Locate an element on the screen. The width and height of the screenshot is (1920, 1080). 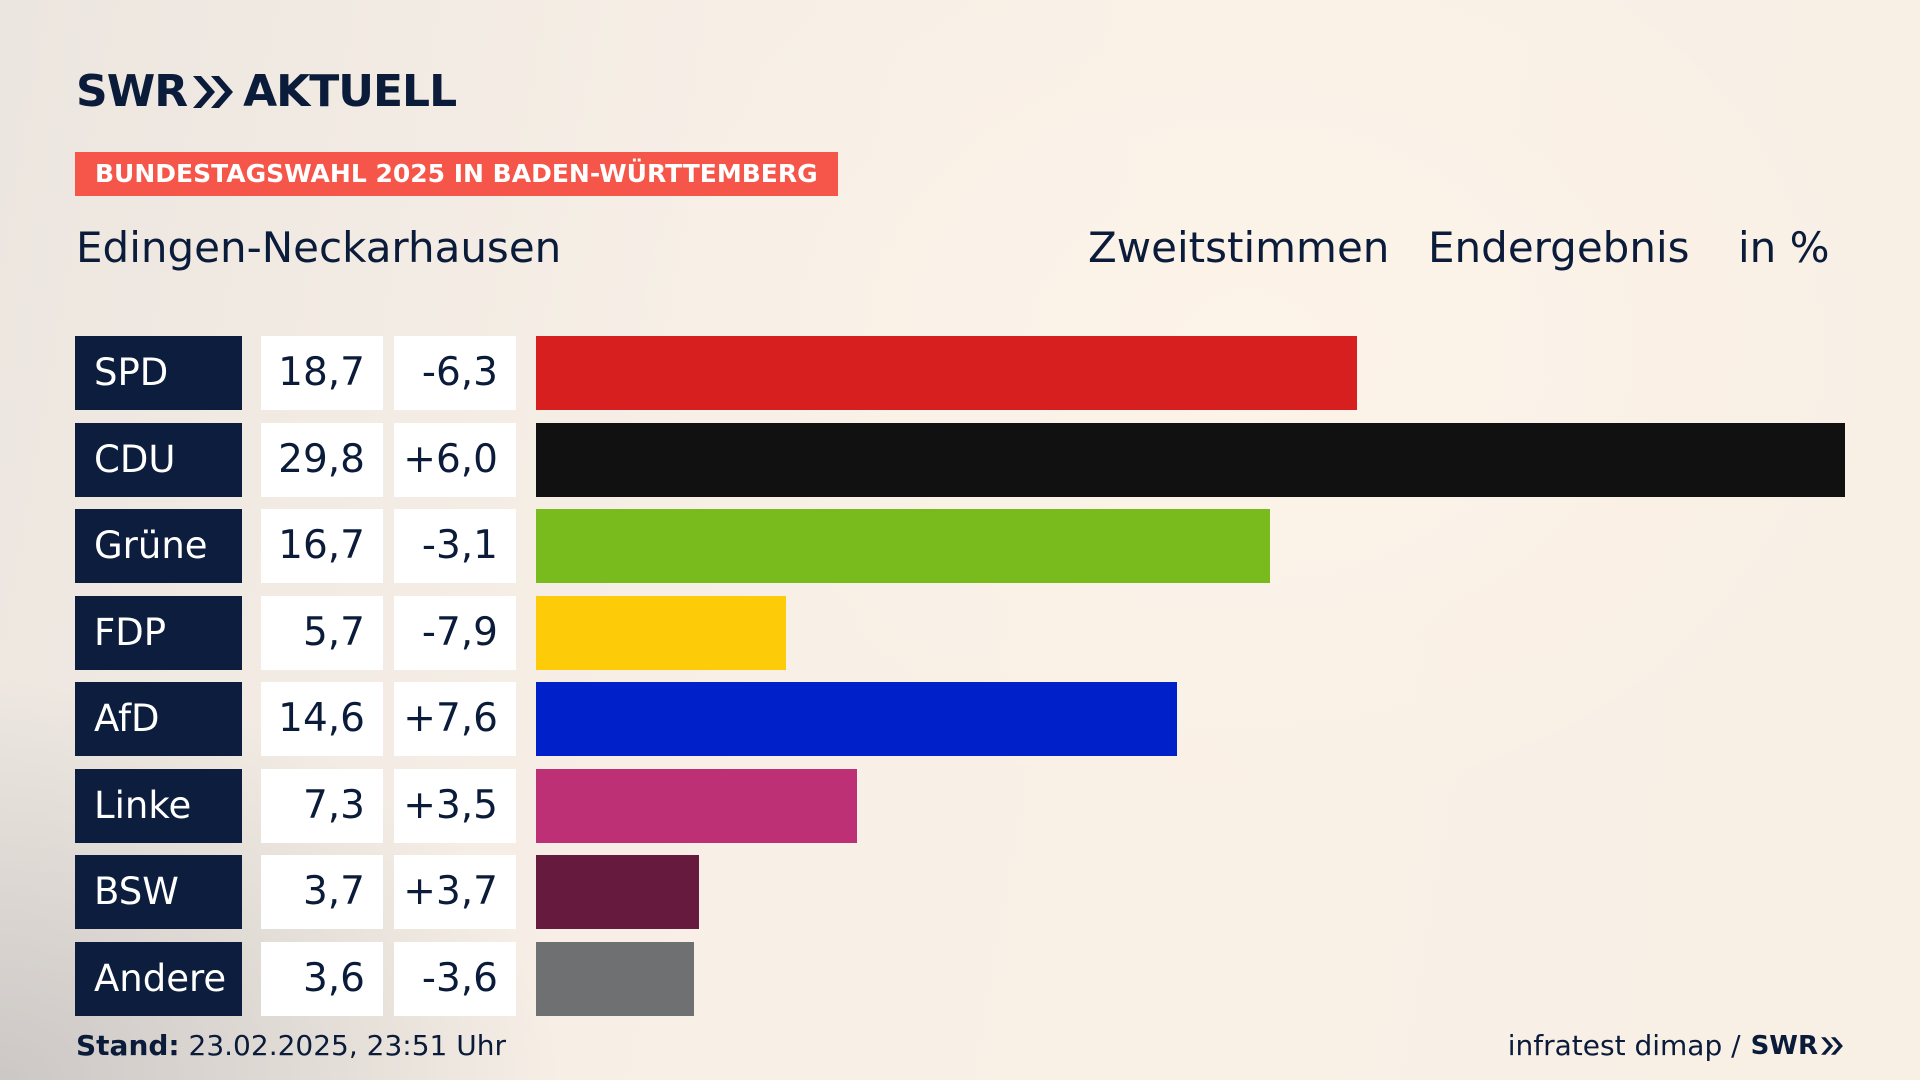
party-label: Andere is located at coordinates (158, 978).